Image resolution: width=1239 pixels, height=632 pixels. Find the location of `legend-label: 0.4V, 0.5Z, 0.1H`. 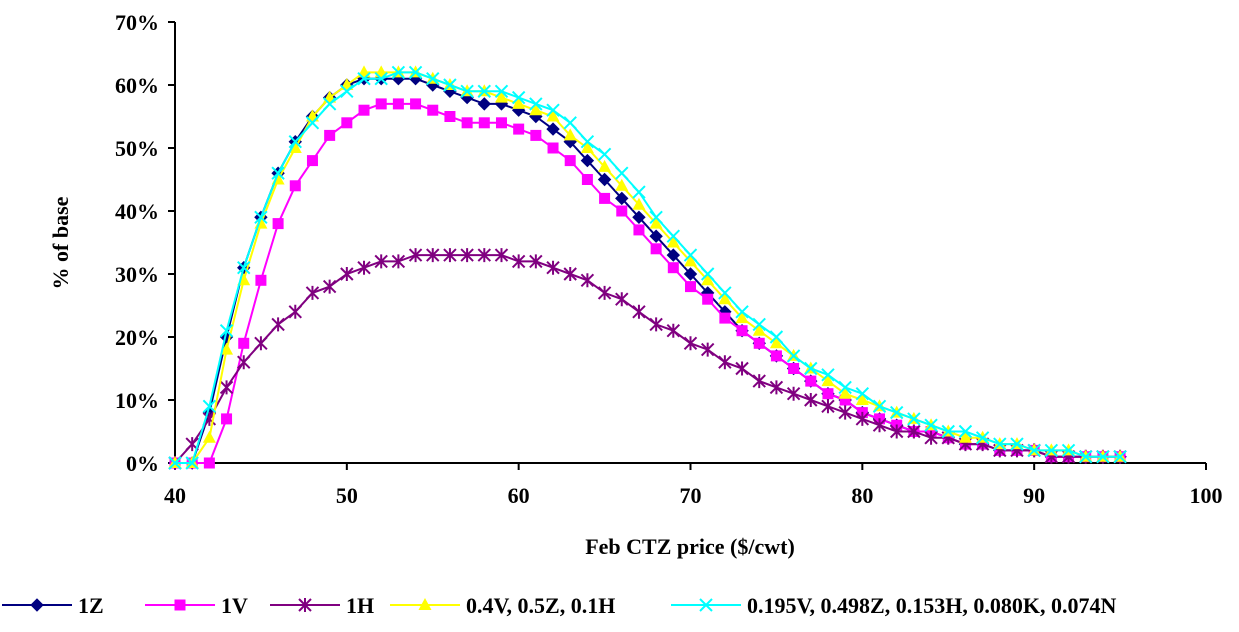

legend-label: 0.4V, 0.5Z, 0.1H is located at coordinates (540, 605).